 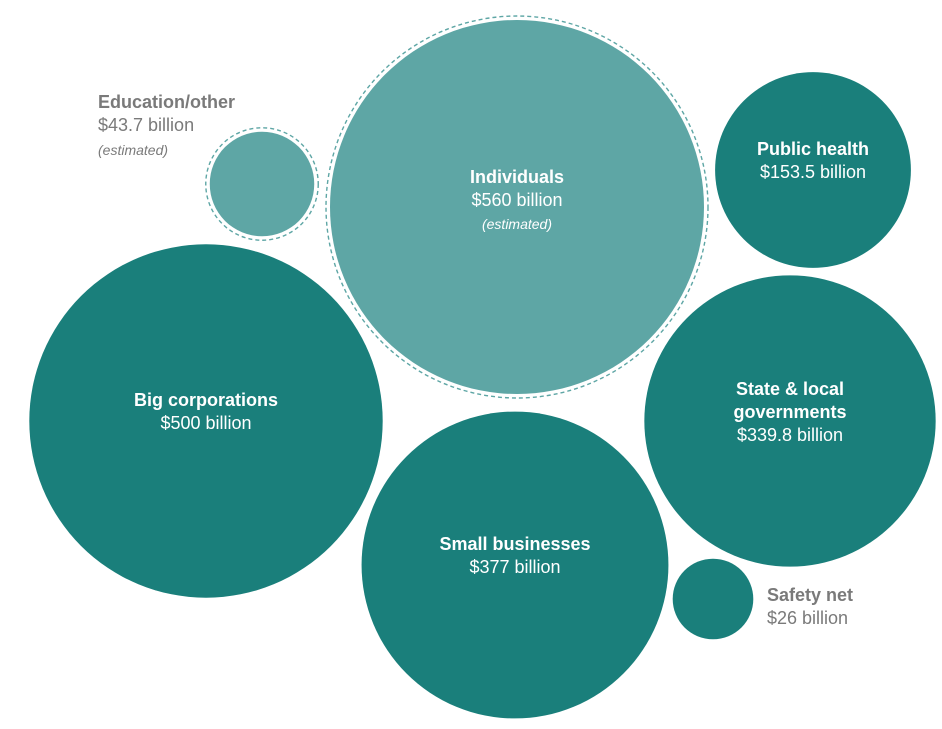 I want to click on bubble-public-health: Public health $153.5 billion, so click(x=813, y=170).